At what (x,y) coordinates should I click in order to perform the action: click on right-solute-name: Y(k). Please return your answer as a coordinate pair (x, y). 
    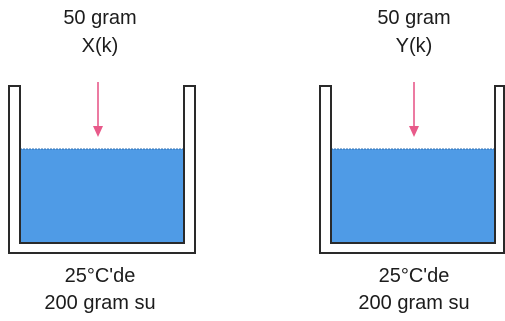
    Looking at the image, I should click on (414, 46).